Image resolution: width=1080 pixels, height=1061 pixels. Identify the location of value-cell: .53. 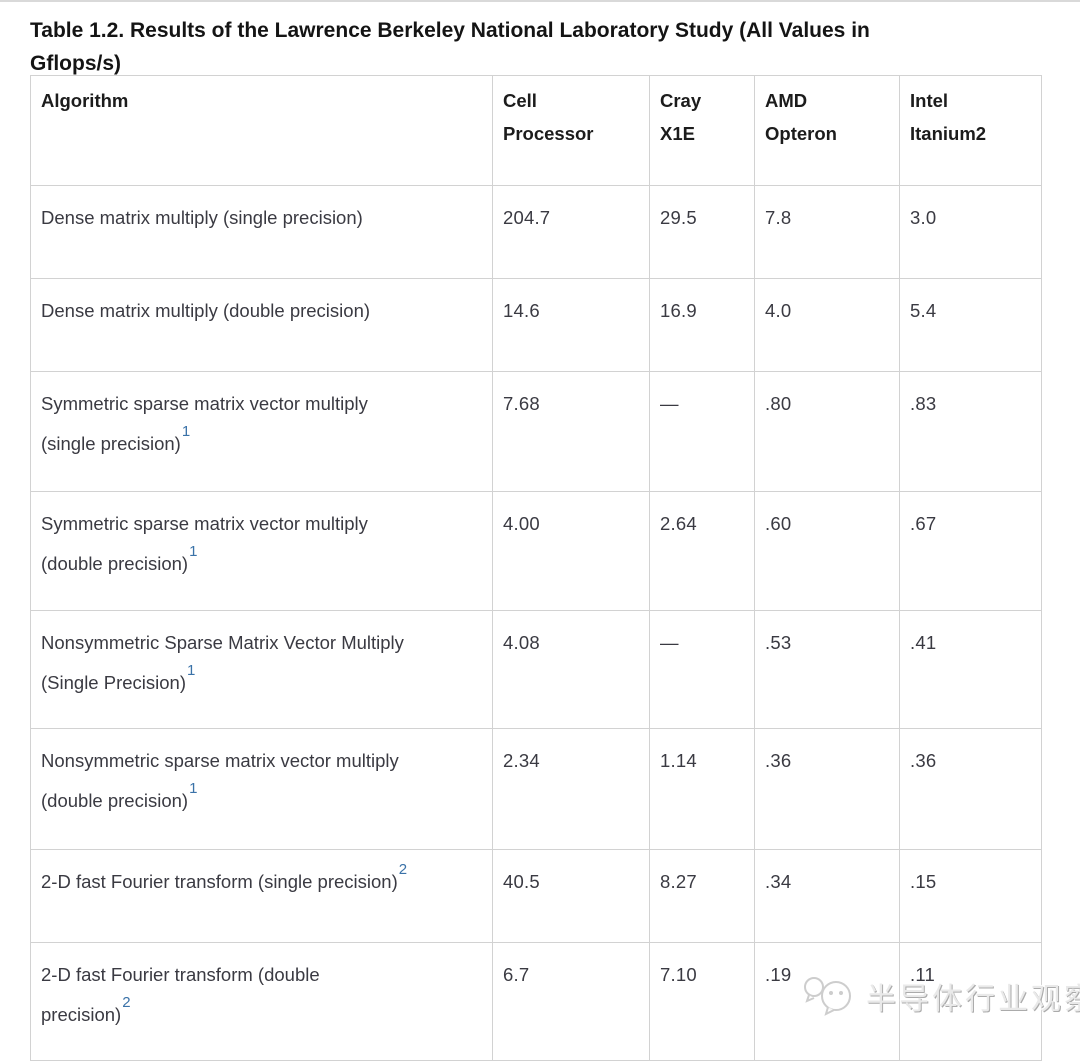
(827, 669).